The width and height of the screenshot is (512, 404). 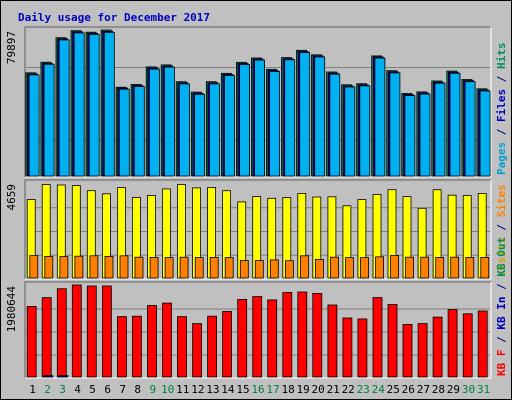 What do you see at coordinates (152, 389) in the screenshot?
I see `day-label: 9` at bounding box center [152, 389].